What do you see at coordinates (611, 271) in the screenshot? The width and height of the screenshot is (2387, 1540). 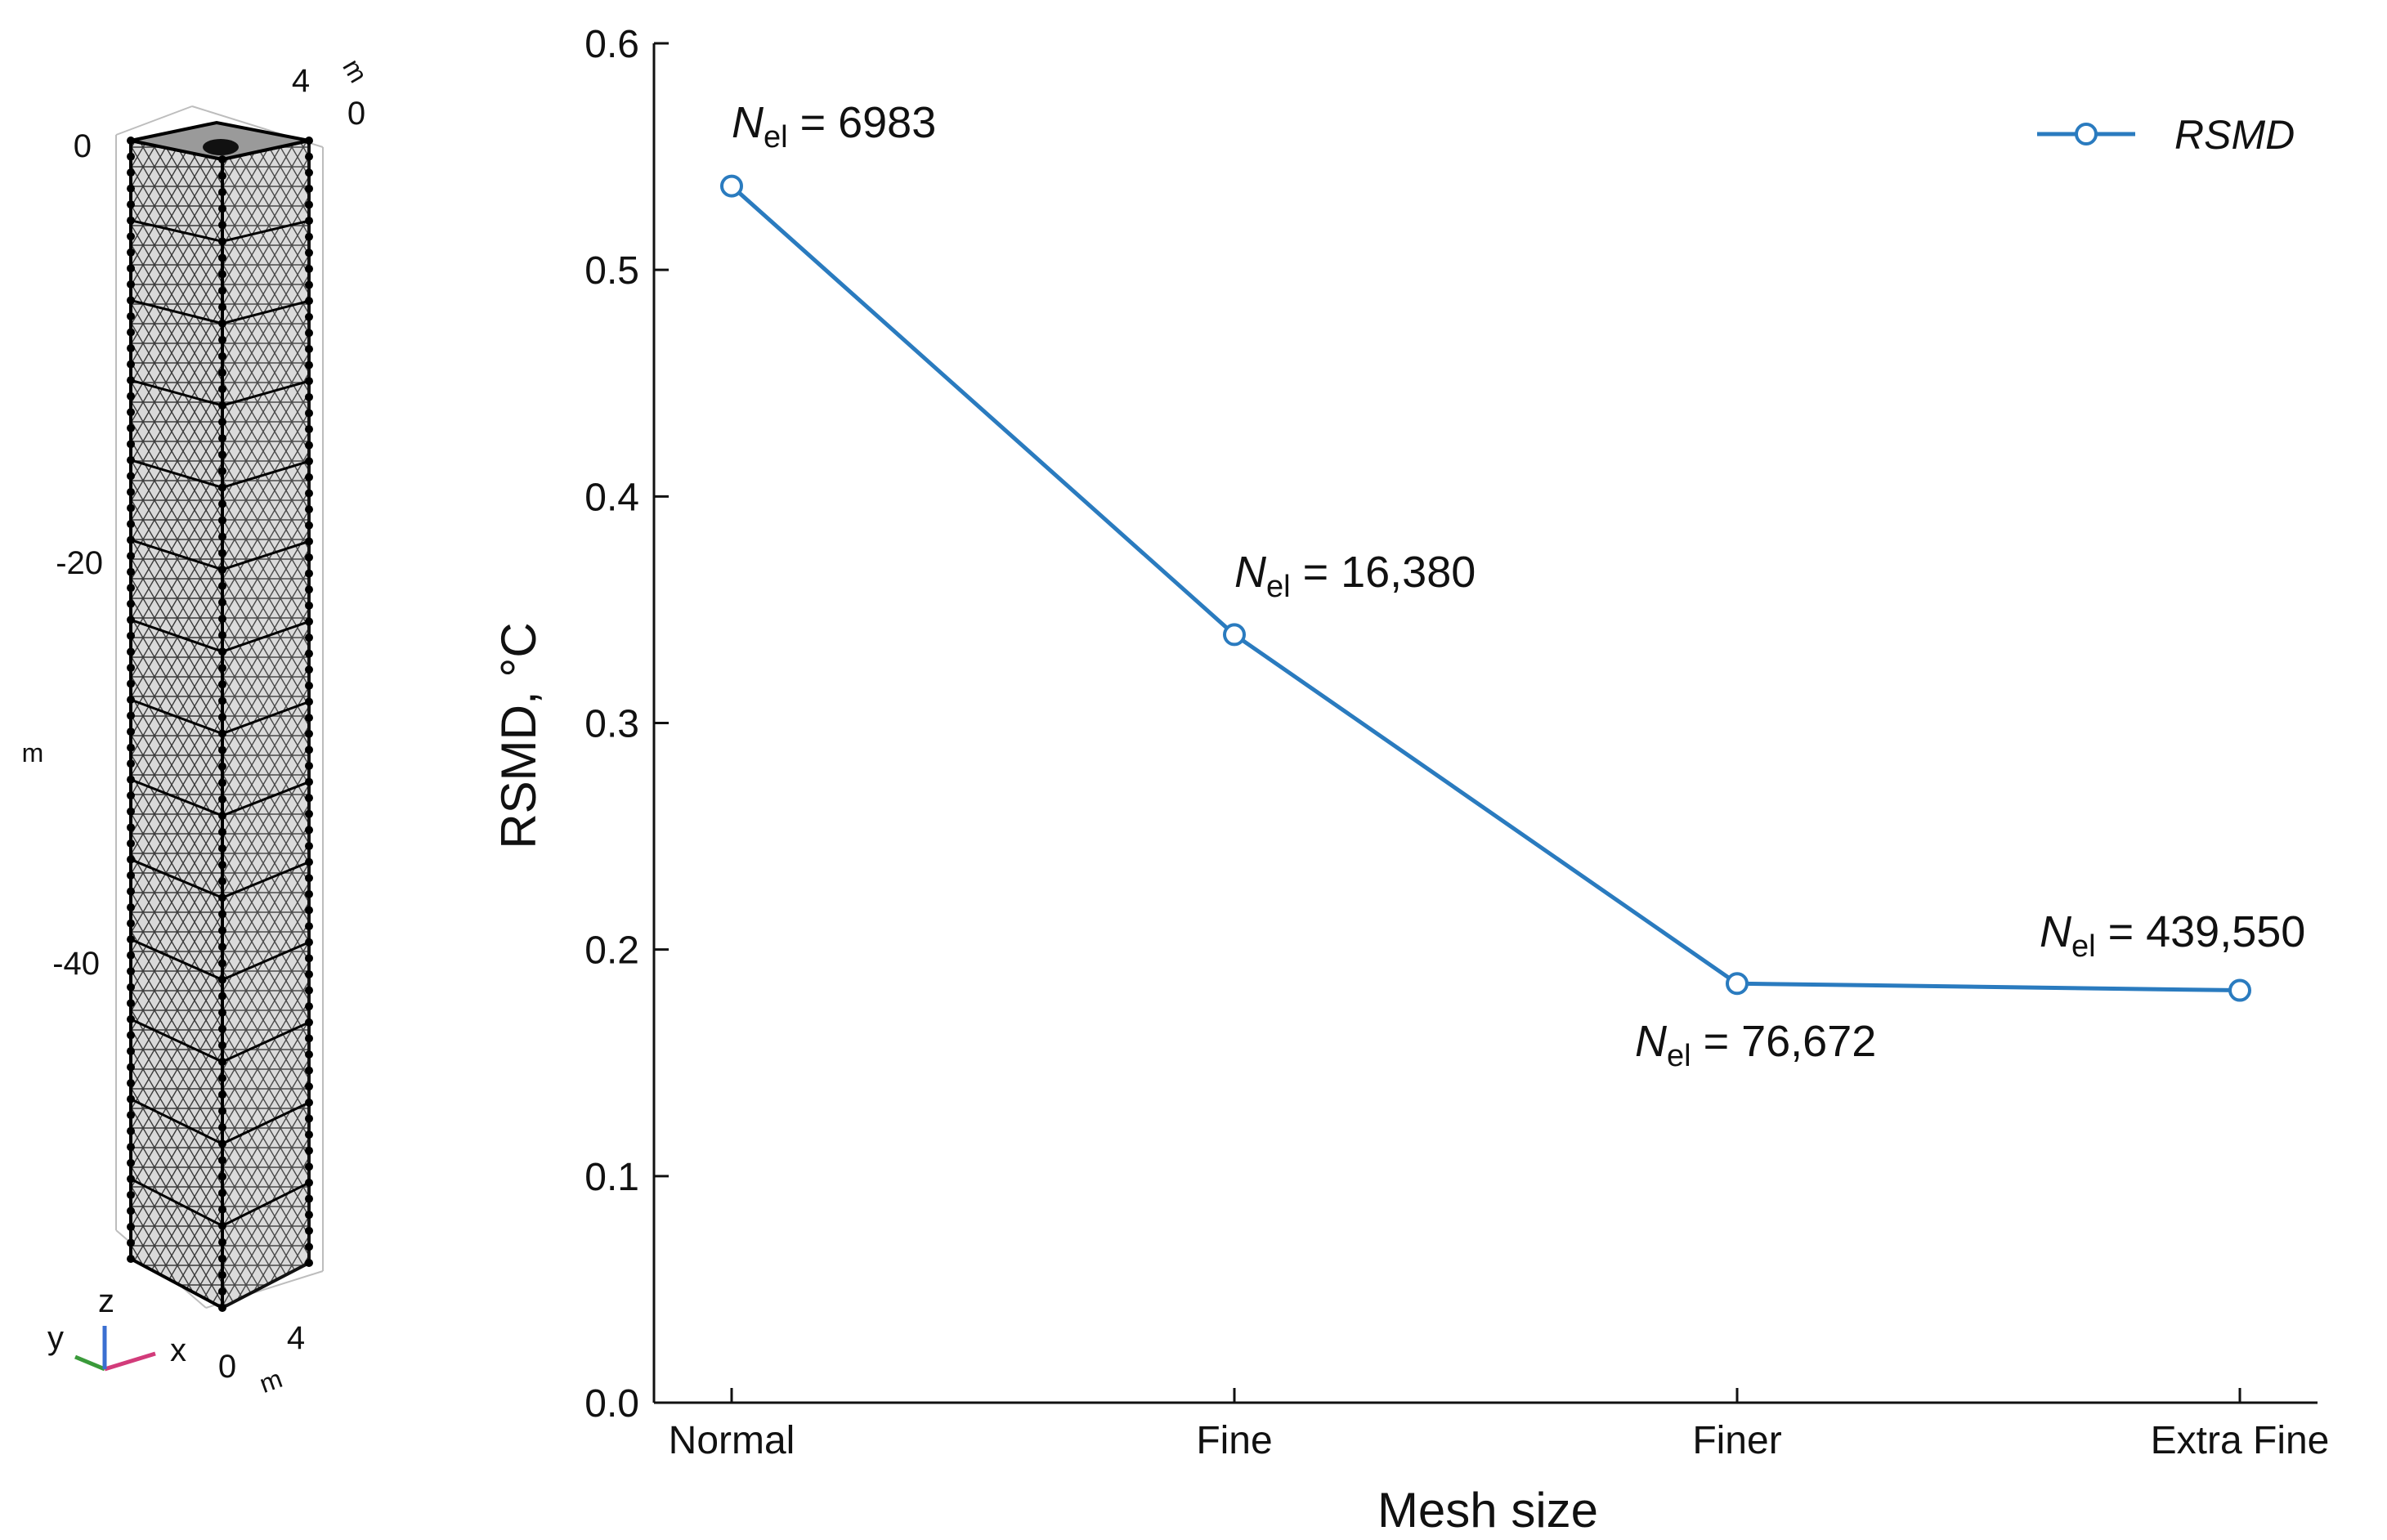 I see `y-tick-label: 0.5` at bounding box center [611, 271].